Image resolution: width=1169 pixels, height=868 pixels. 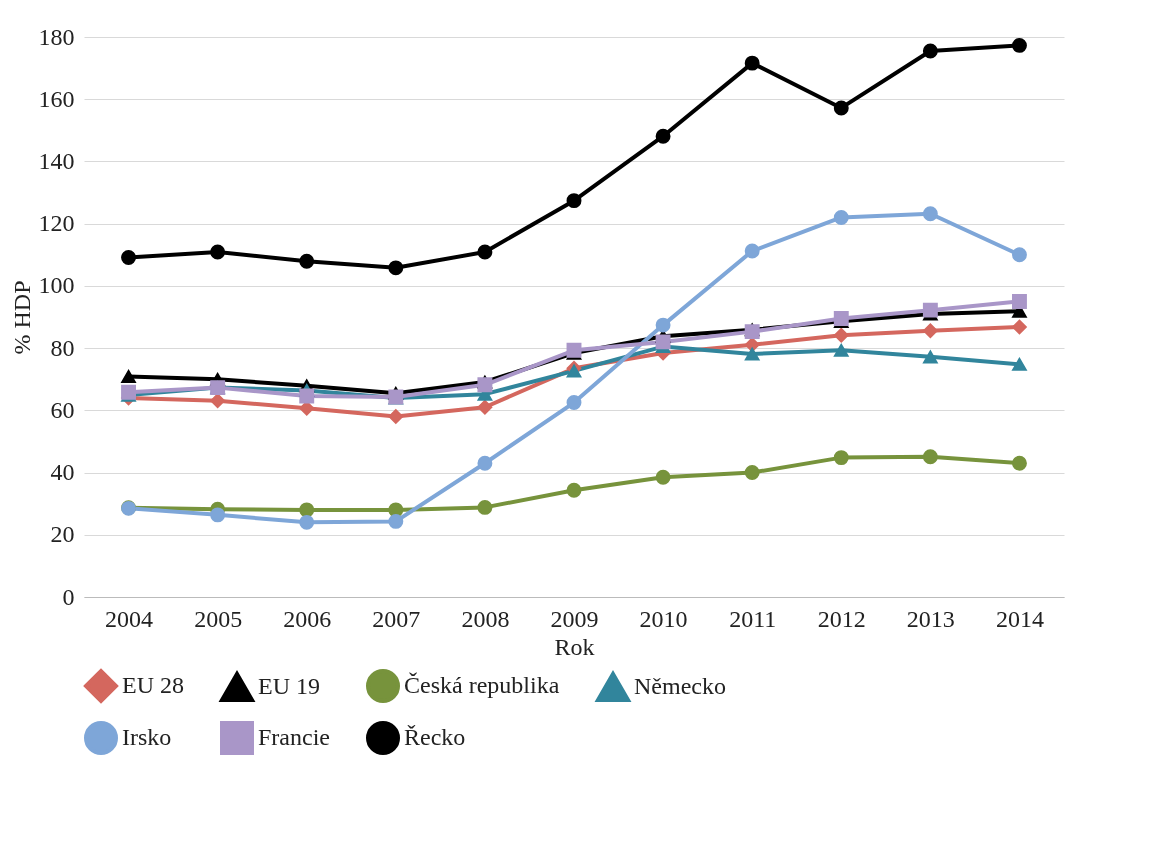 What do you see at coordinates (62, 534) in the screenshot?
I see `y-tick-label: 20` at bounding box center [62, 534].